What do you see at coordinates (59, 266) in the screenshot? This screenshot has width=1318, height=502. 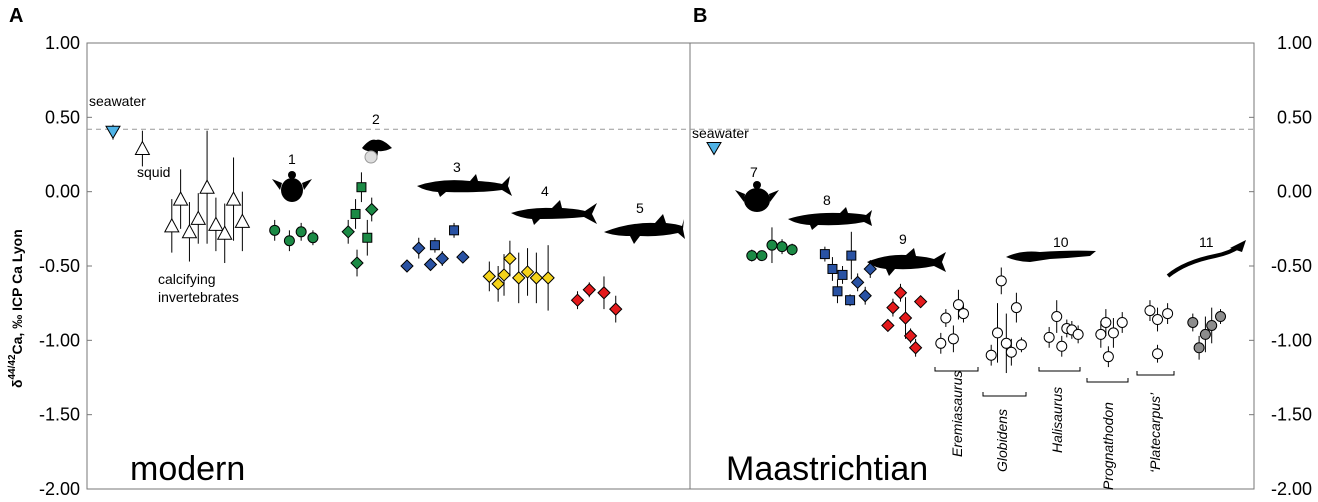 I see `y-tick-label-left: -0.50` at bounding box center [59, 266].